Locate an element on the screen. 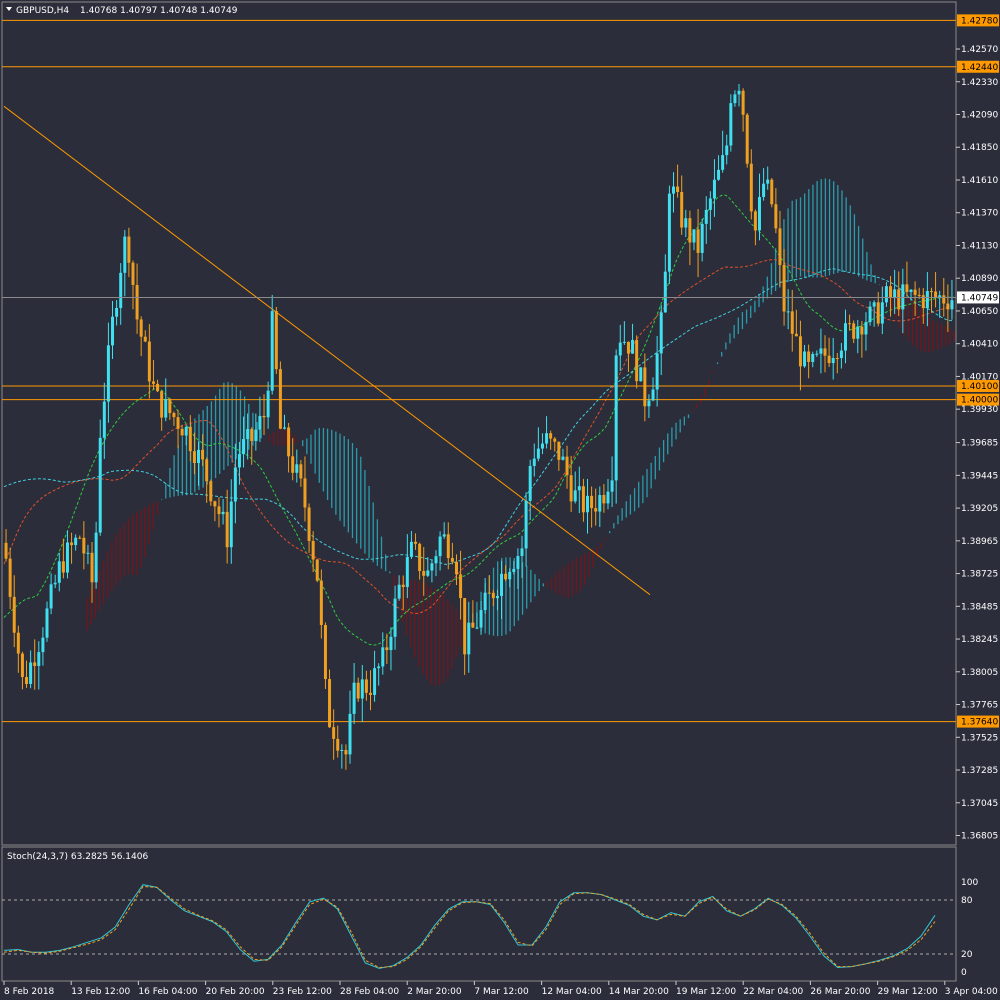  price-tick-label: 1.38725 is located at coordinates (979, 575).